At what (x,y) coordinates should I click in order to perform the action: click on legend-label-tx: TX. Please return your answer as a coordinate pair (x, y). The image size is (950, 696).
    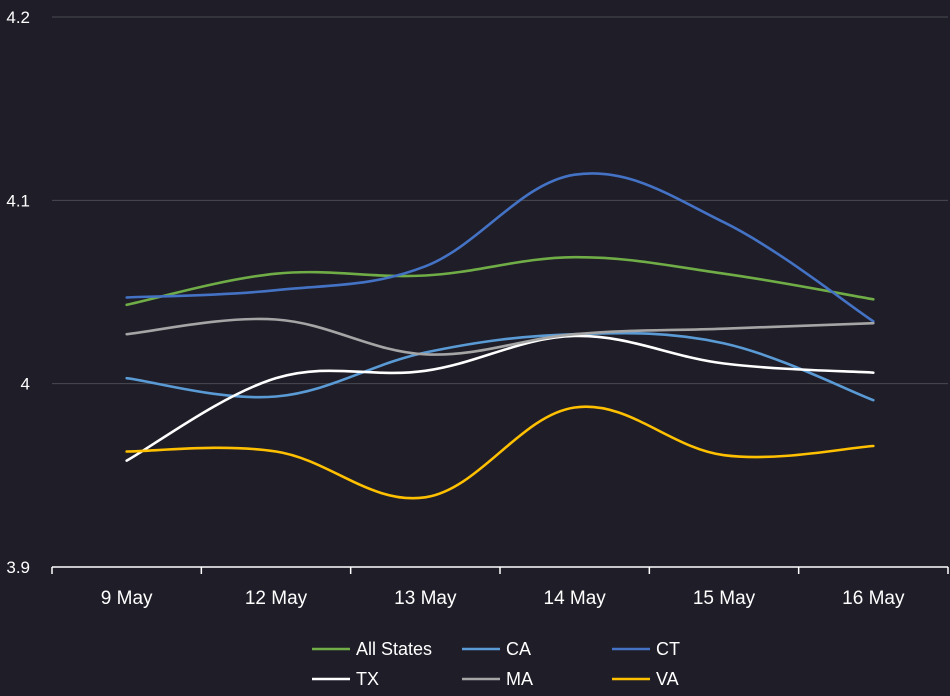
    Looking at the image, I should click on (367, 679).